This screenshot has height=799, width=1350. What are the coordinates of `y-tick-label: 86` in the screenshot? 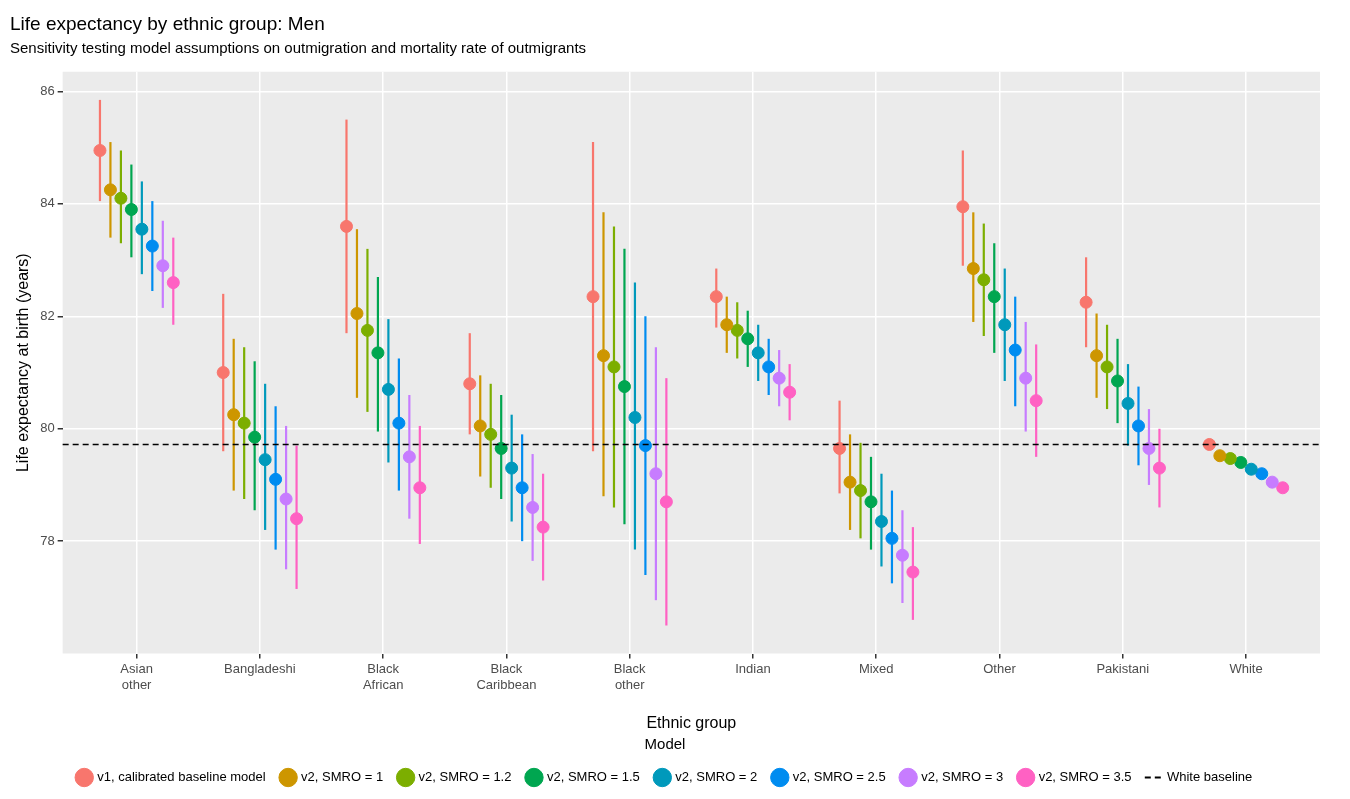 It's located at (47, 91).